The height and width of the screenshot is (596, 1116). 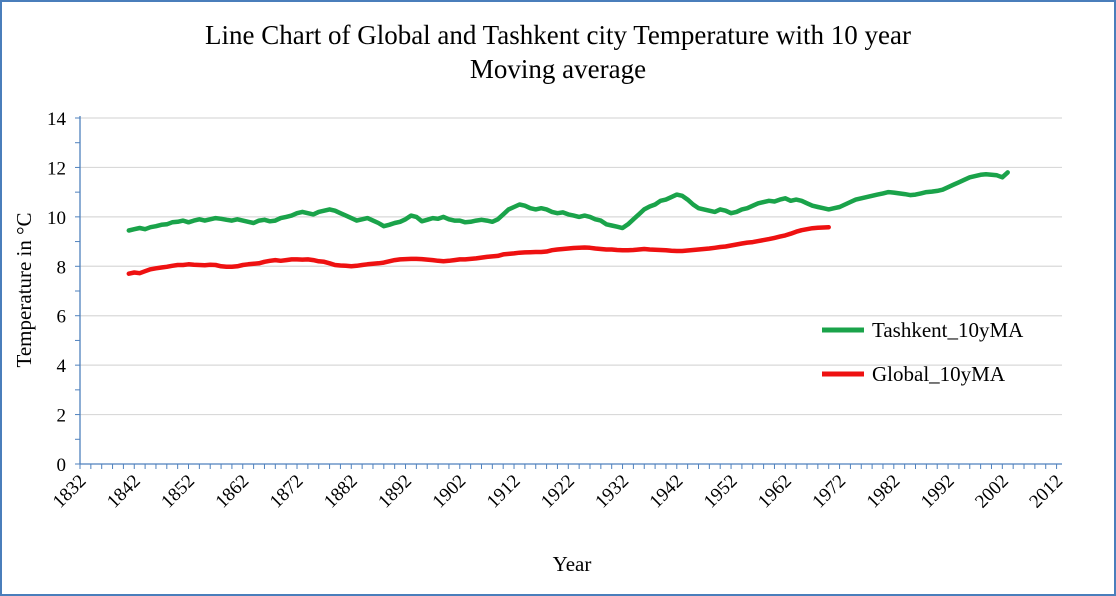 I want to click on x-tick-label: 1942, so click(x=667, y=492).